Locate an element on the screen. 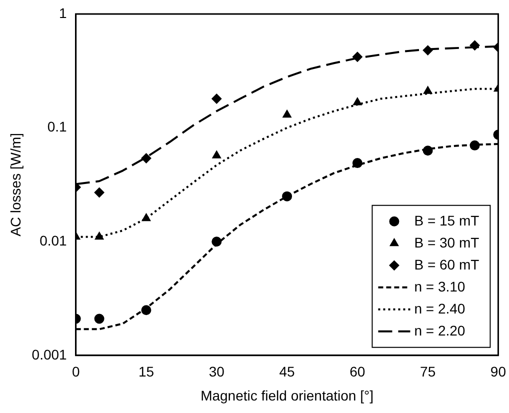 Image resolution: width=509 pixels, height=413 pixels. y-tick-label: 0.001 is located at coordinates (50, 354).